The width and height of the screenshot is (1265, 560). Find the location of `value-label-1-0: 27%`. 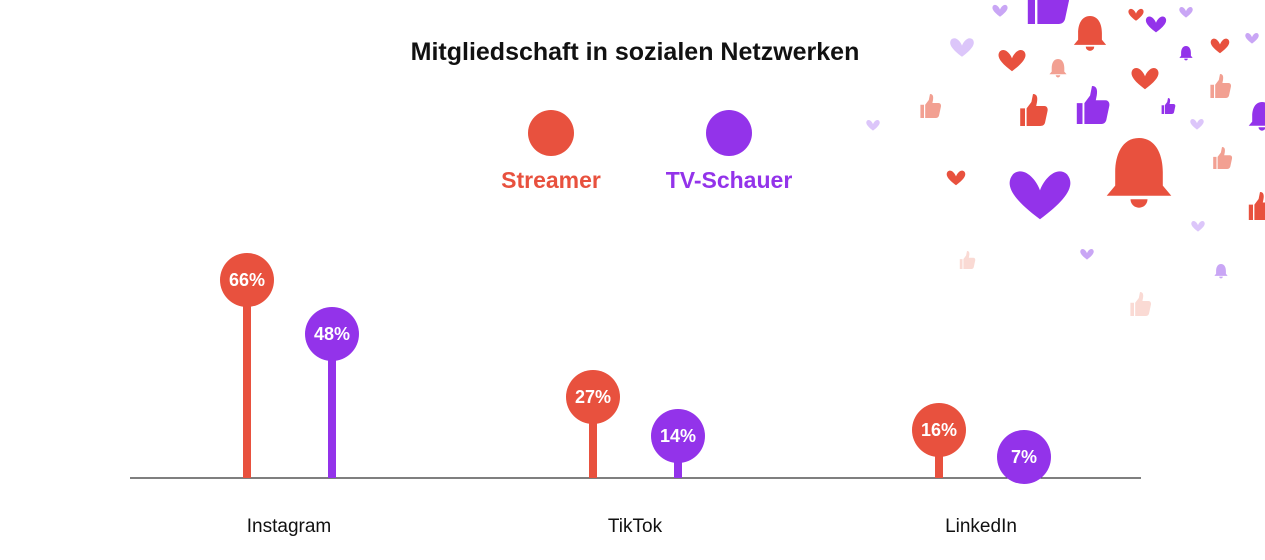

value-label-1-0: 27% is located at coordinates (593, 397).